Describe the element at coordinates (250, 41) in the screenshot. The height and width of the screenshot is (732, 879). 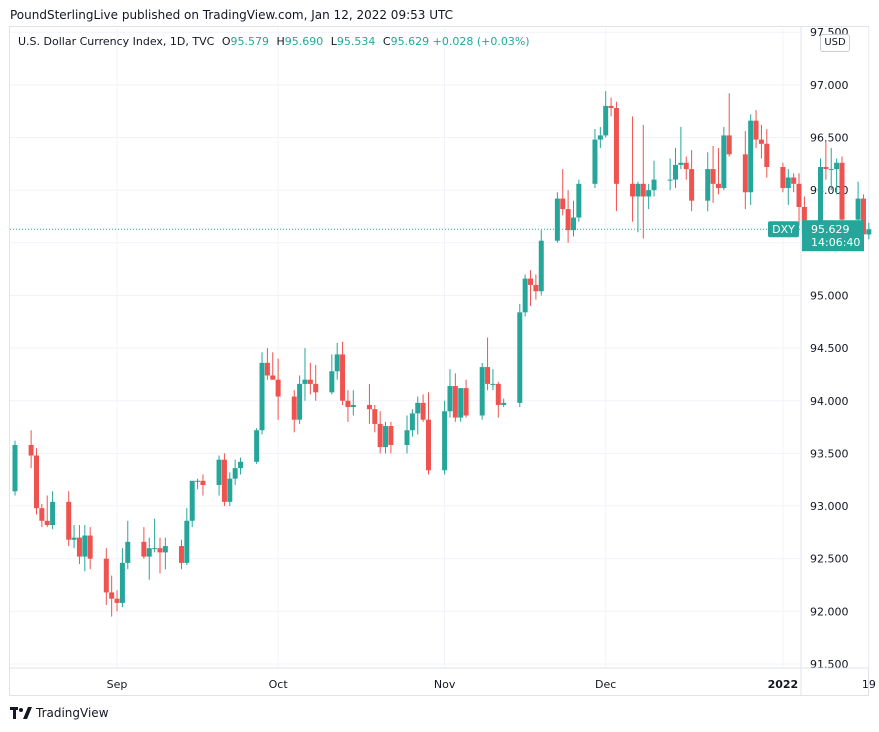
I see `legend-open-value: 95.579` at that location.